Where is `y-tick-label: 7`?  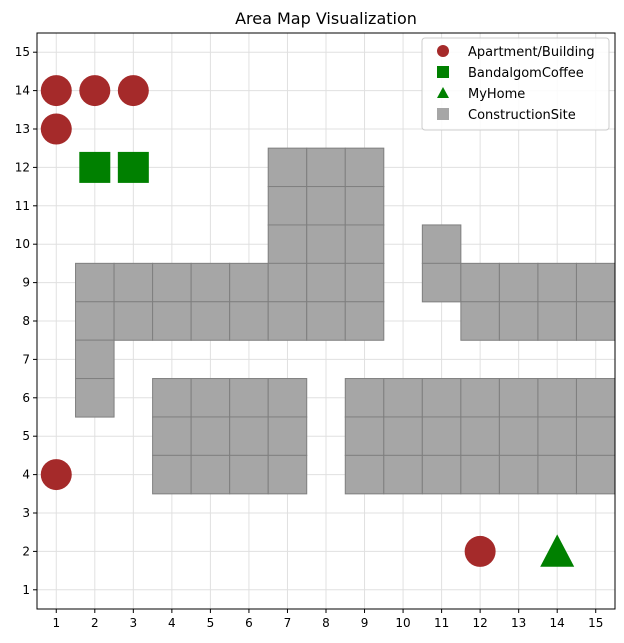
y-tick-label: 7 is located at coordinates (26, 359).